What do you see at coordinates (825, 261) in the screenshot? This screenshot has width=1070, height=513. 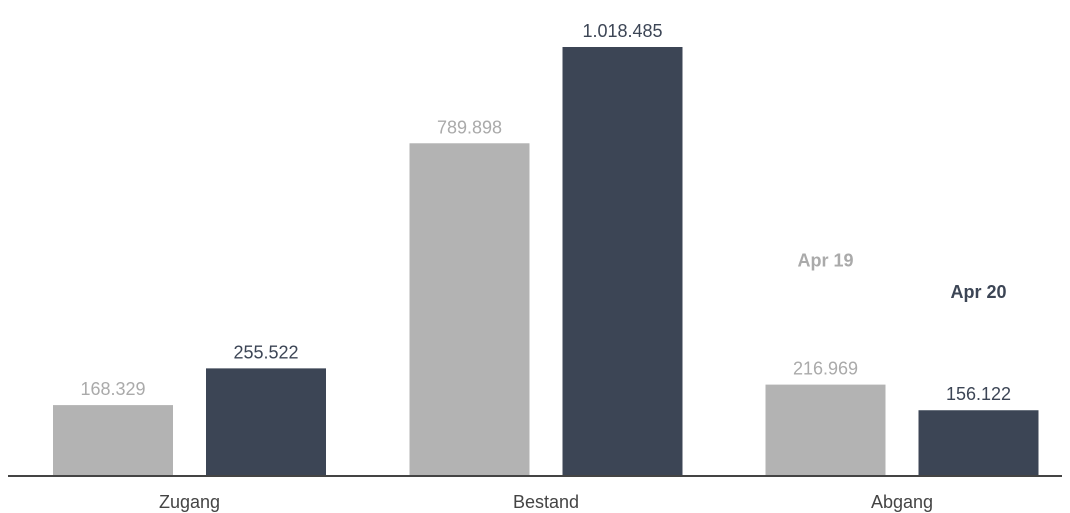 I see `legend-label-series-1: Apr 19` at bounding box center [825, 261].